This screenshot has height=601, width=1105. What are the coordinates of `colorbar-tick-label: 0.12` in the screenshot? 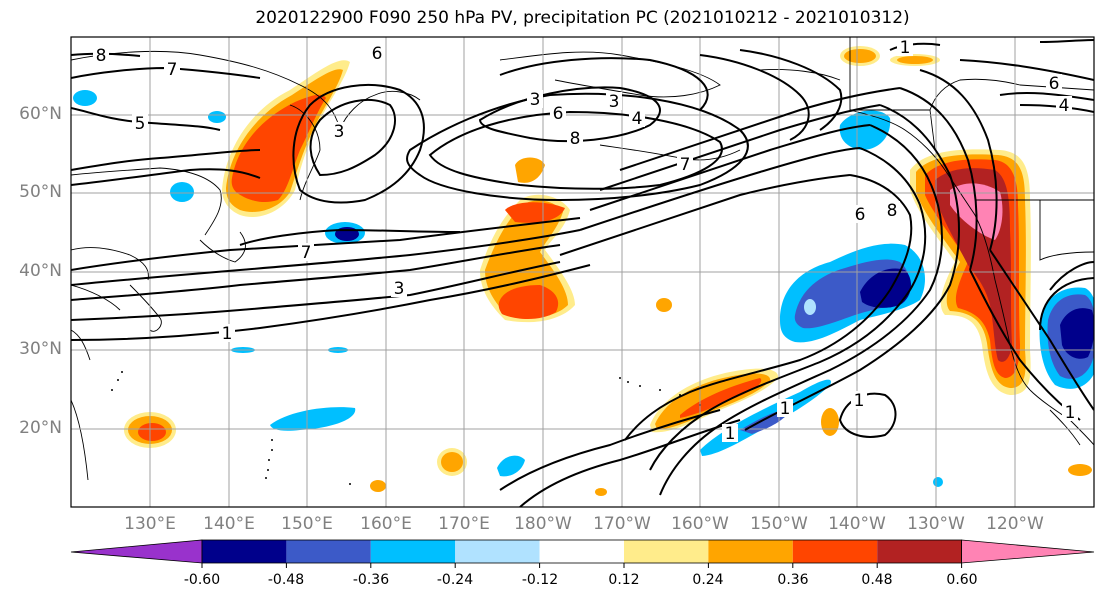 It's located at (624, 580).